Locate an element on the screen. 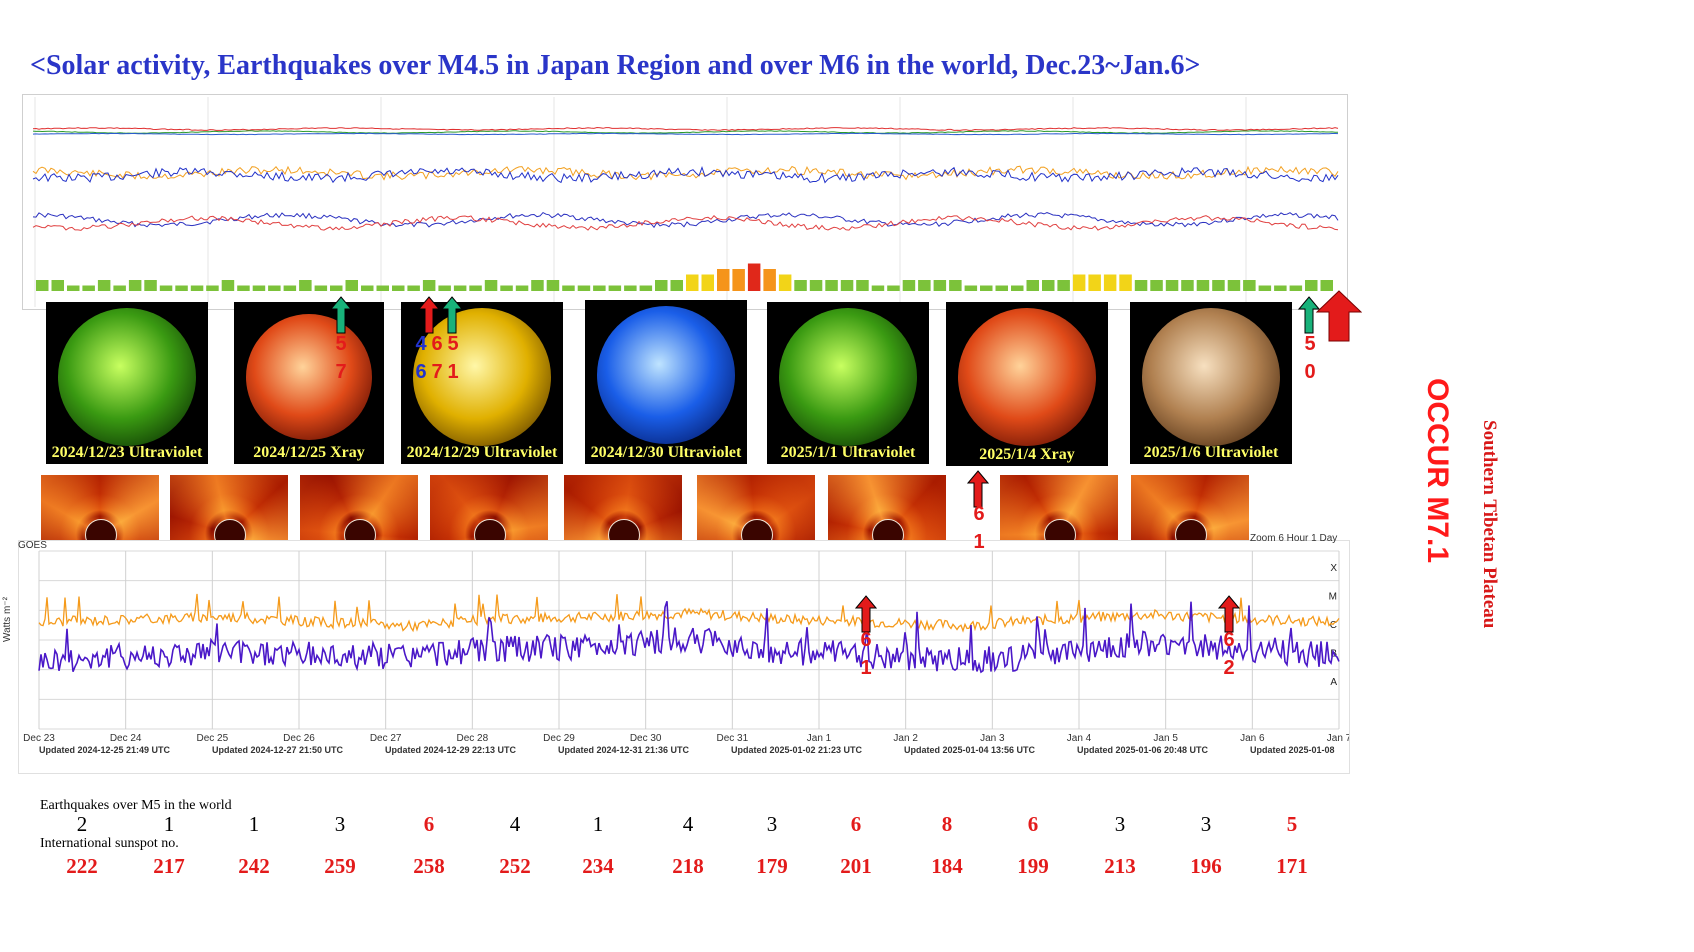 This screenshot has width=1694, height=952. sunspot-number: 259 is located at coordinates (340, 866).